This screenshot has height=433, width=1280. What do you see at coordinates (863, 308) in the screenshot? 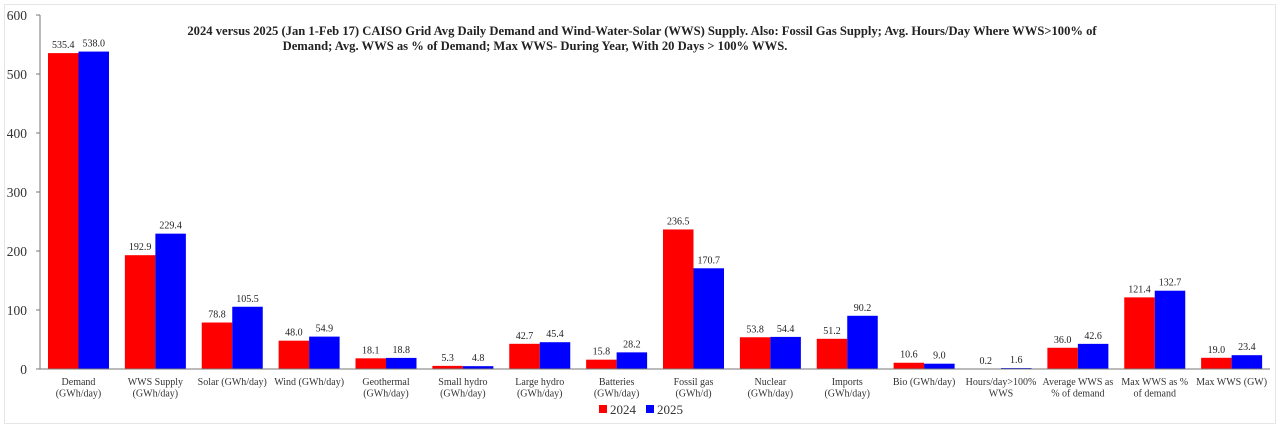
I see `data-label-2025-10: 90.2` at bounding box center [863, 308].